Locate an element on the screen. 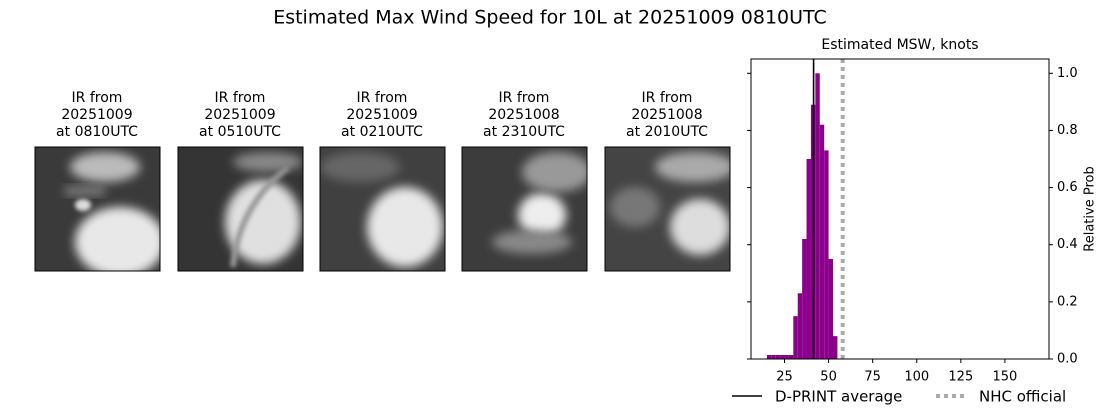 Image resolution: width=1100 pixels, height=409 pixels. panel-title: at 0810UTC is located at coordinates (97, 132).